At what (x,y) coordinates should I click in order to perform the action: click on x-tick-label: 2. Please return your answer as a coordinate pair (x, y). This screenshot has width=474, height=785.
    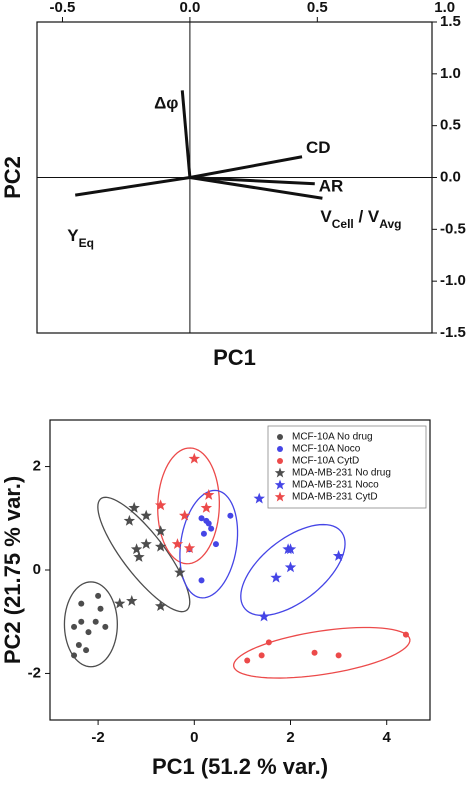
    Looking at the image, I should click on (290, 737).